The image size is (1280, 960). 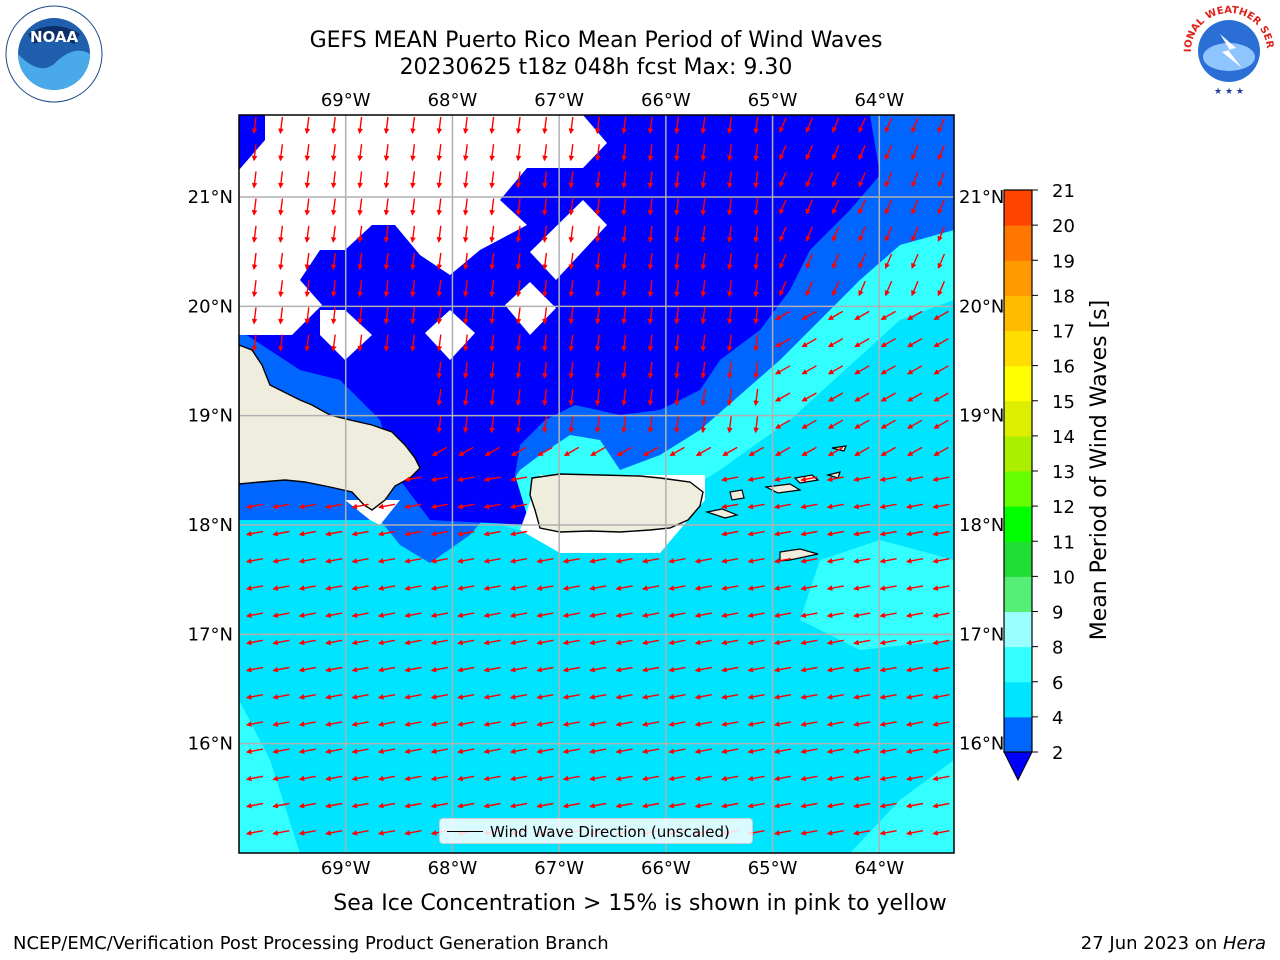 I want to click on lat-tick-label: 21°N, so click(x=981, y=197).